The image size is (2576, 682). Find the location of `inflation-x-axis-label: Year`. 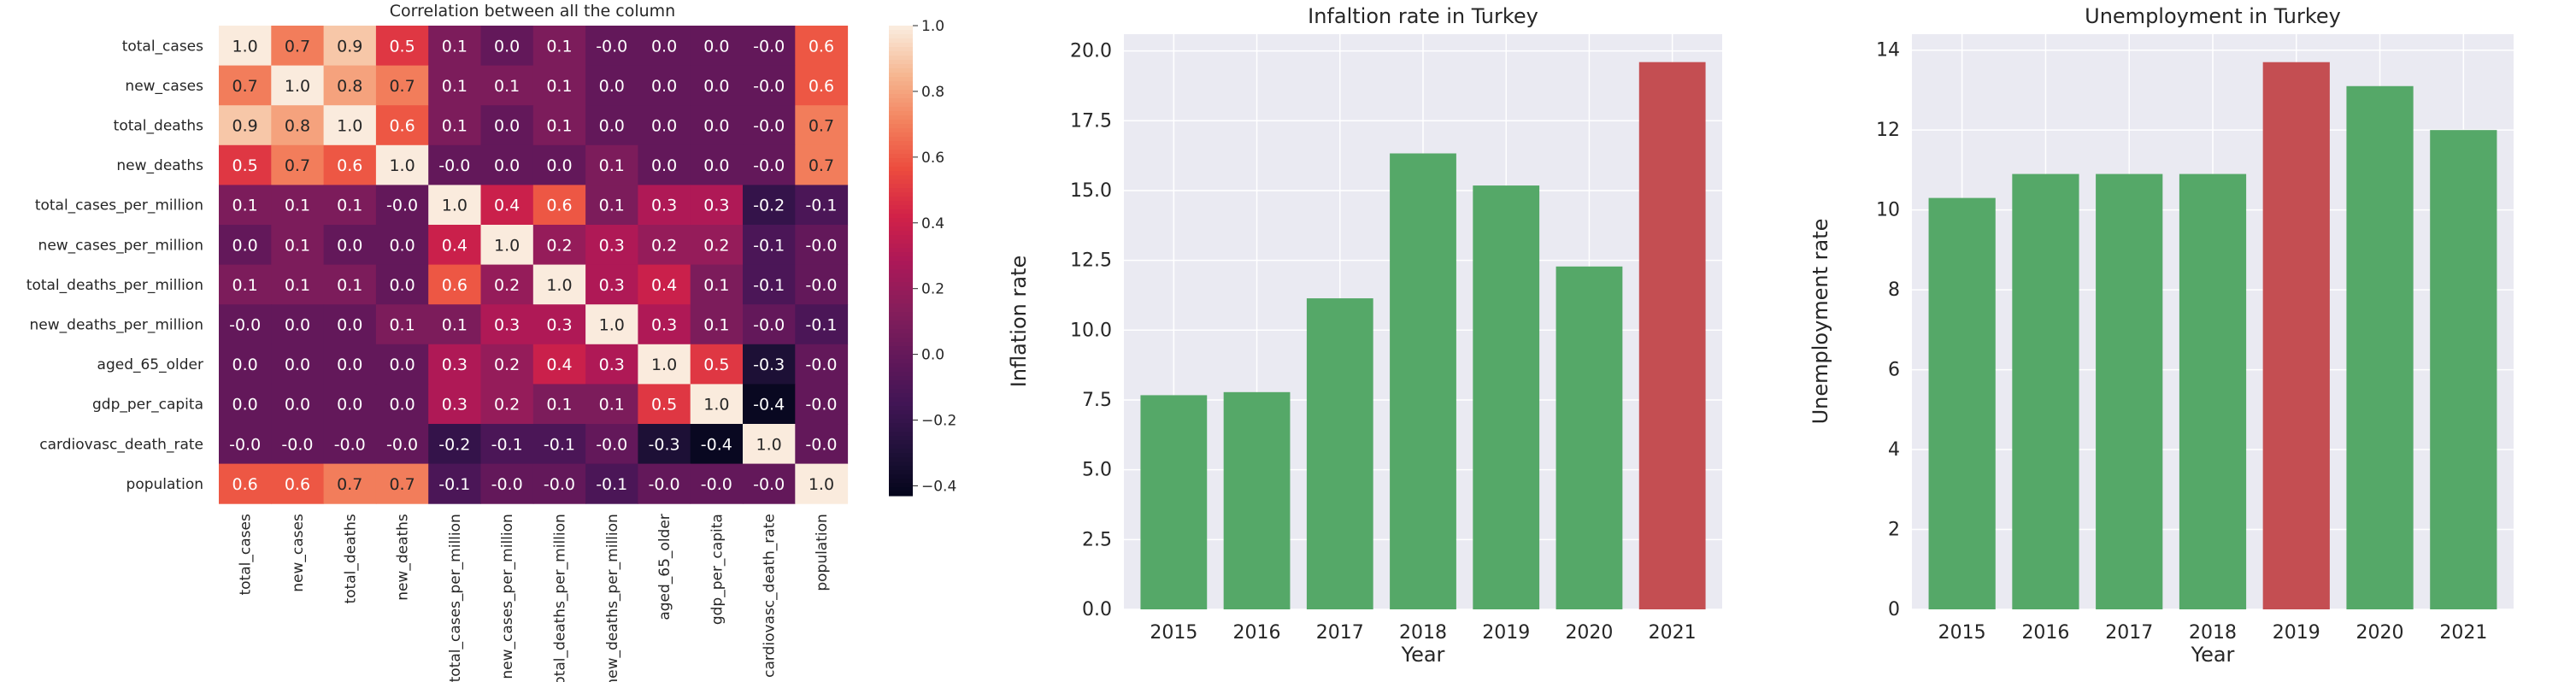

inflation-x-axis-label: Year is located at coordinates (1423, 655).